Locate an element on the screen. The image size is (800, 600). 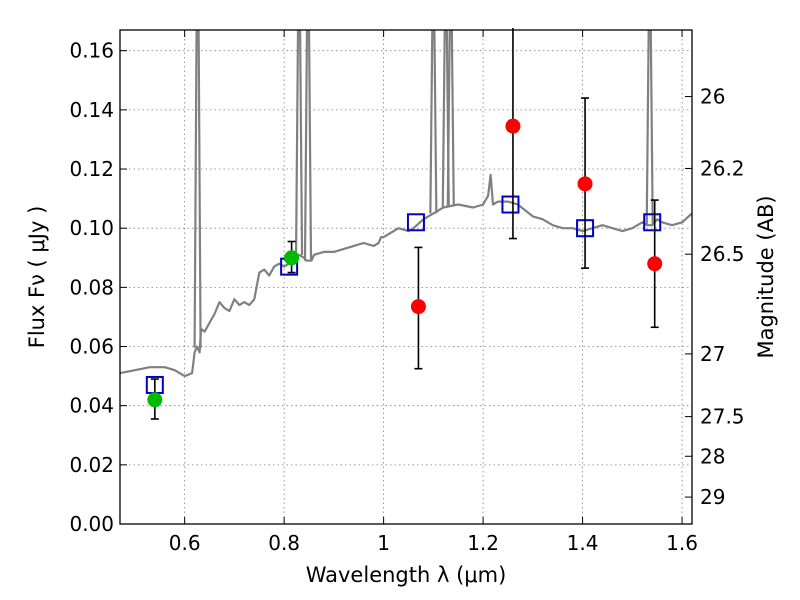
y-tick-label: 0.04 is located at coordinates (91, 406).